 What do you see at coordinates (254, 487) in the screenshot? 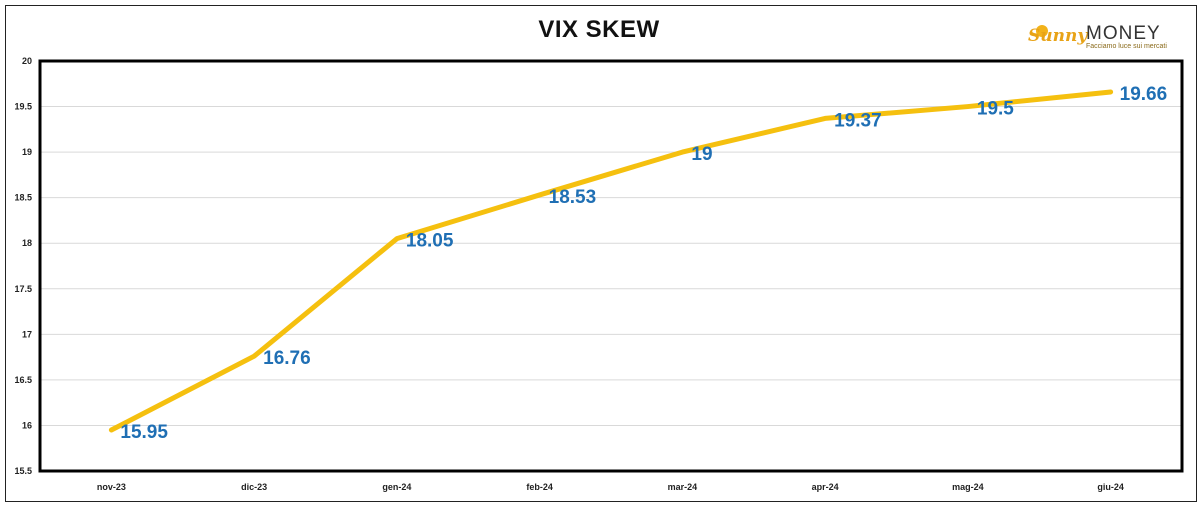
I see `x-tick-label: dic-23` at bounding box center [254, 487].